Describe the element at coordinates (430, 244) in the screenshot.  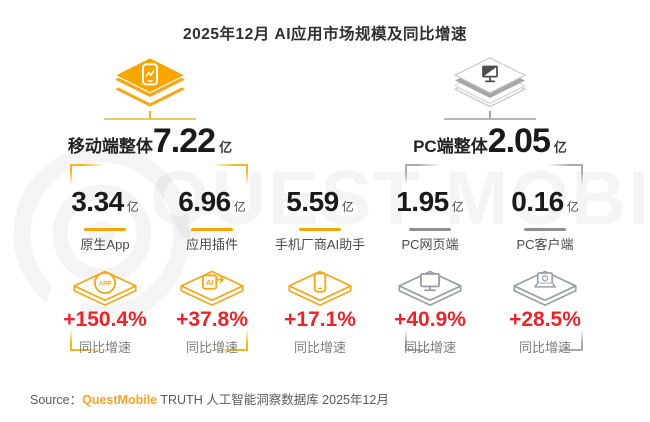
I see `metric-label: PC网页端` at that location.